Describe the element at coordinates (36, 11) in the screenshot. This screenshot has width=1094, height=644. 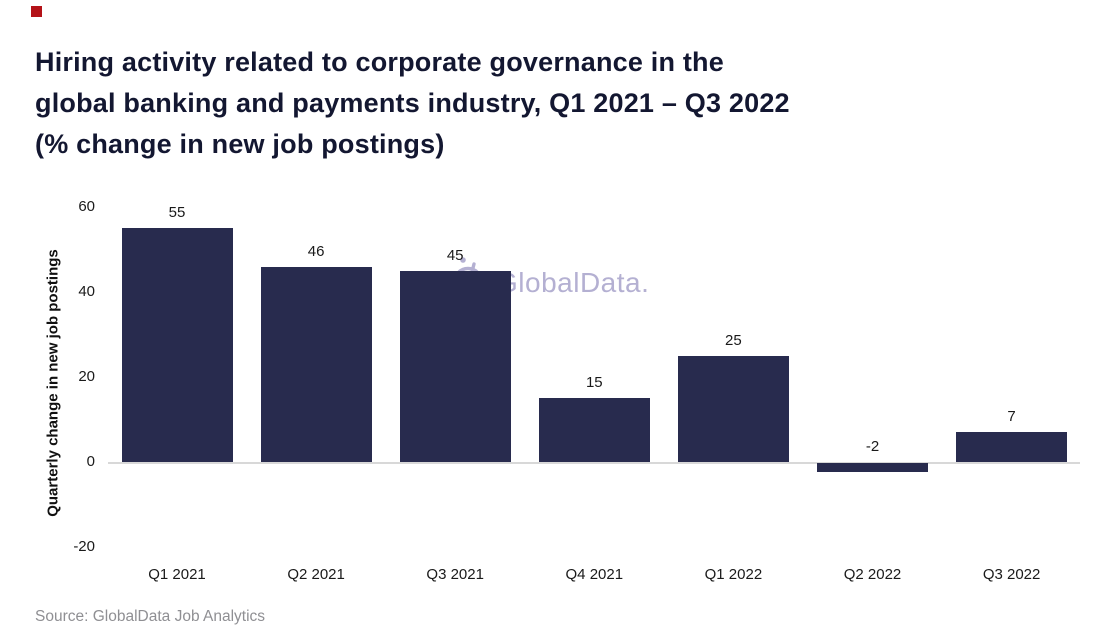
I see `red-square-marker` at that location.